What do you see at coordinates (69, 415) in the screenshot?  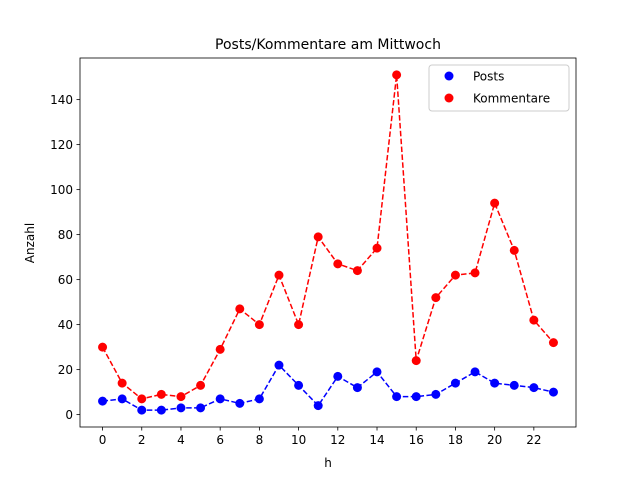 I see `y-tick-label: 0` at bounding box center [69, 415].